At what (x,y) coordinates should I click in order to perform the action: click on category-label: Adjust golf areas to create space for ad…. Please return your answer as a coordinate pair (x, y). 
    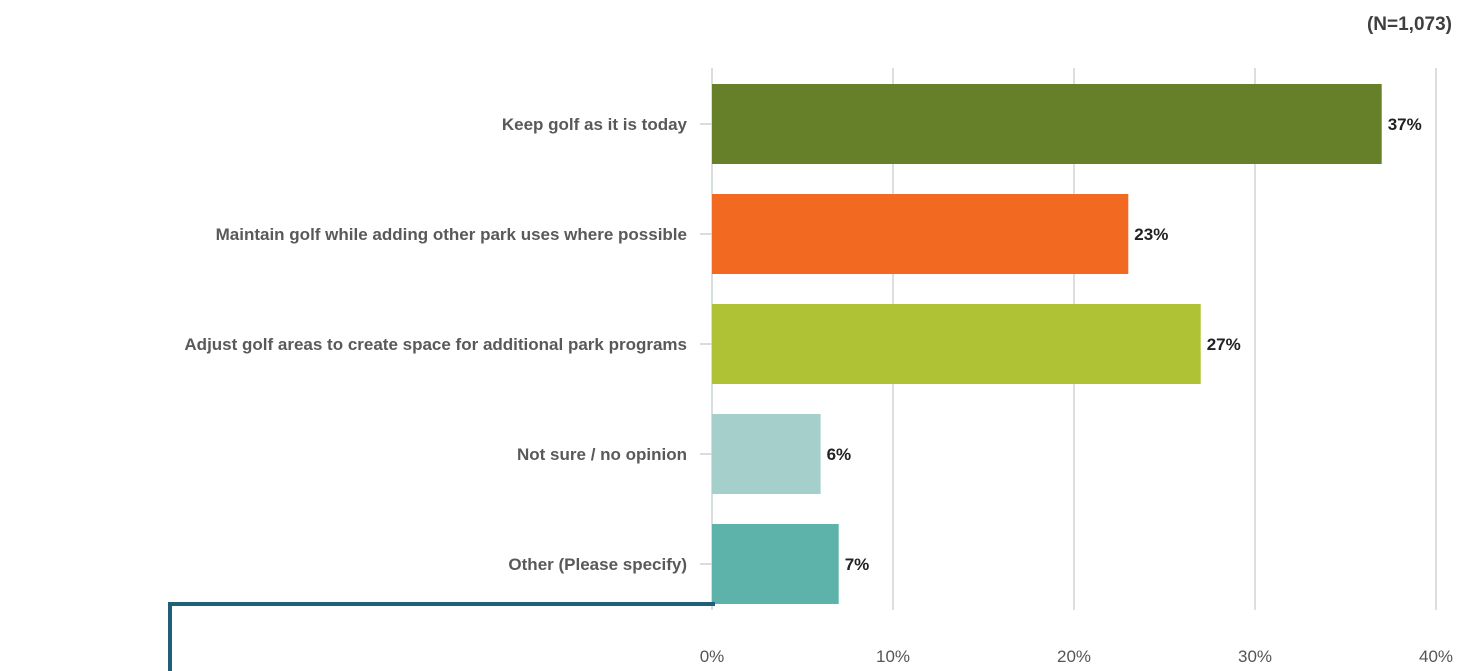
    Looking at the image, I should click on (435, 344).